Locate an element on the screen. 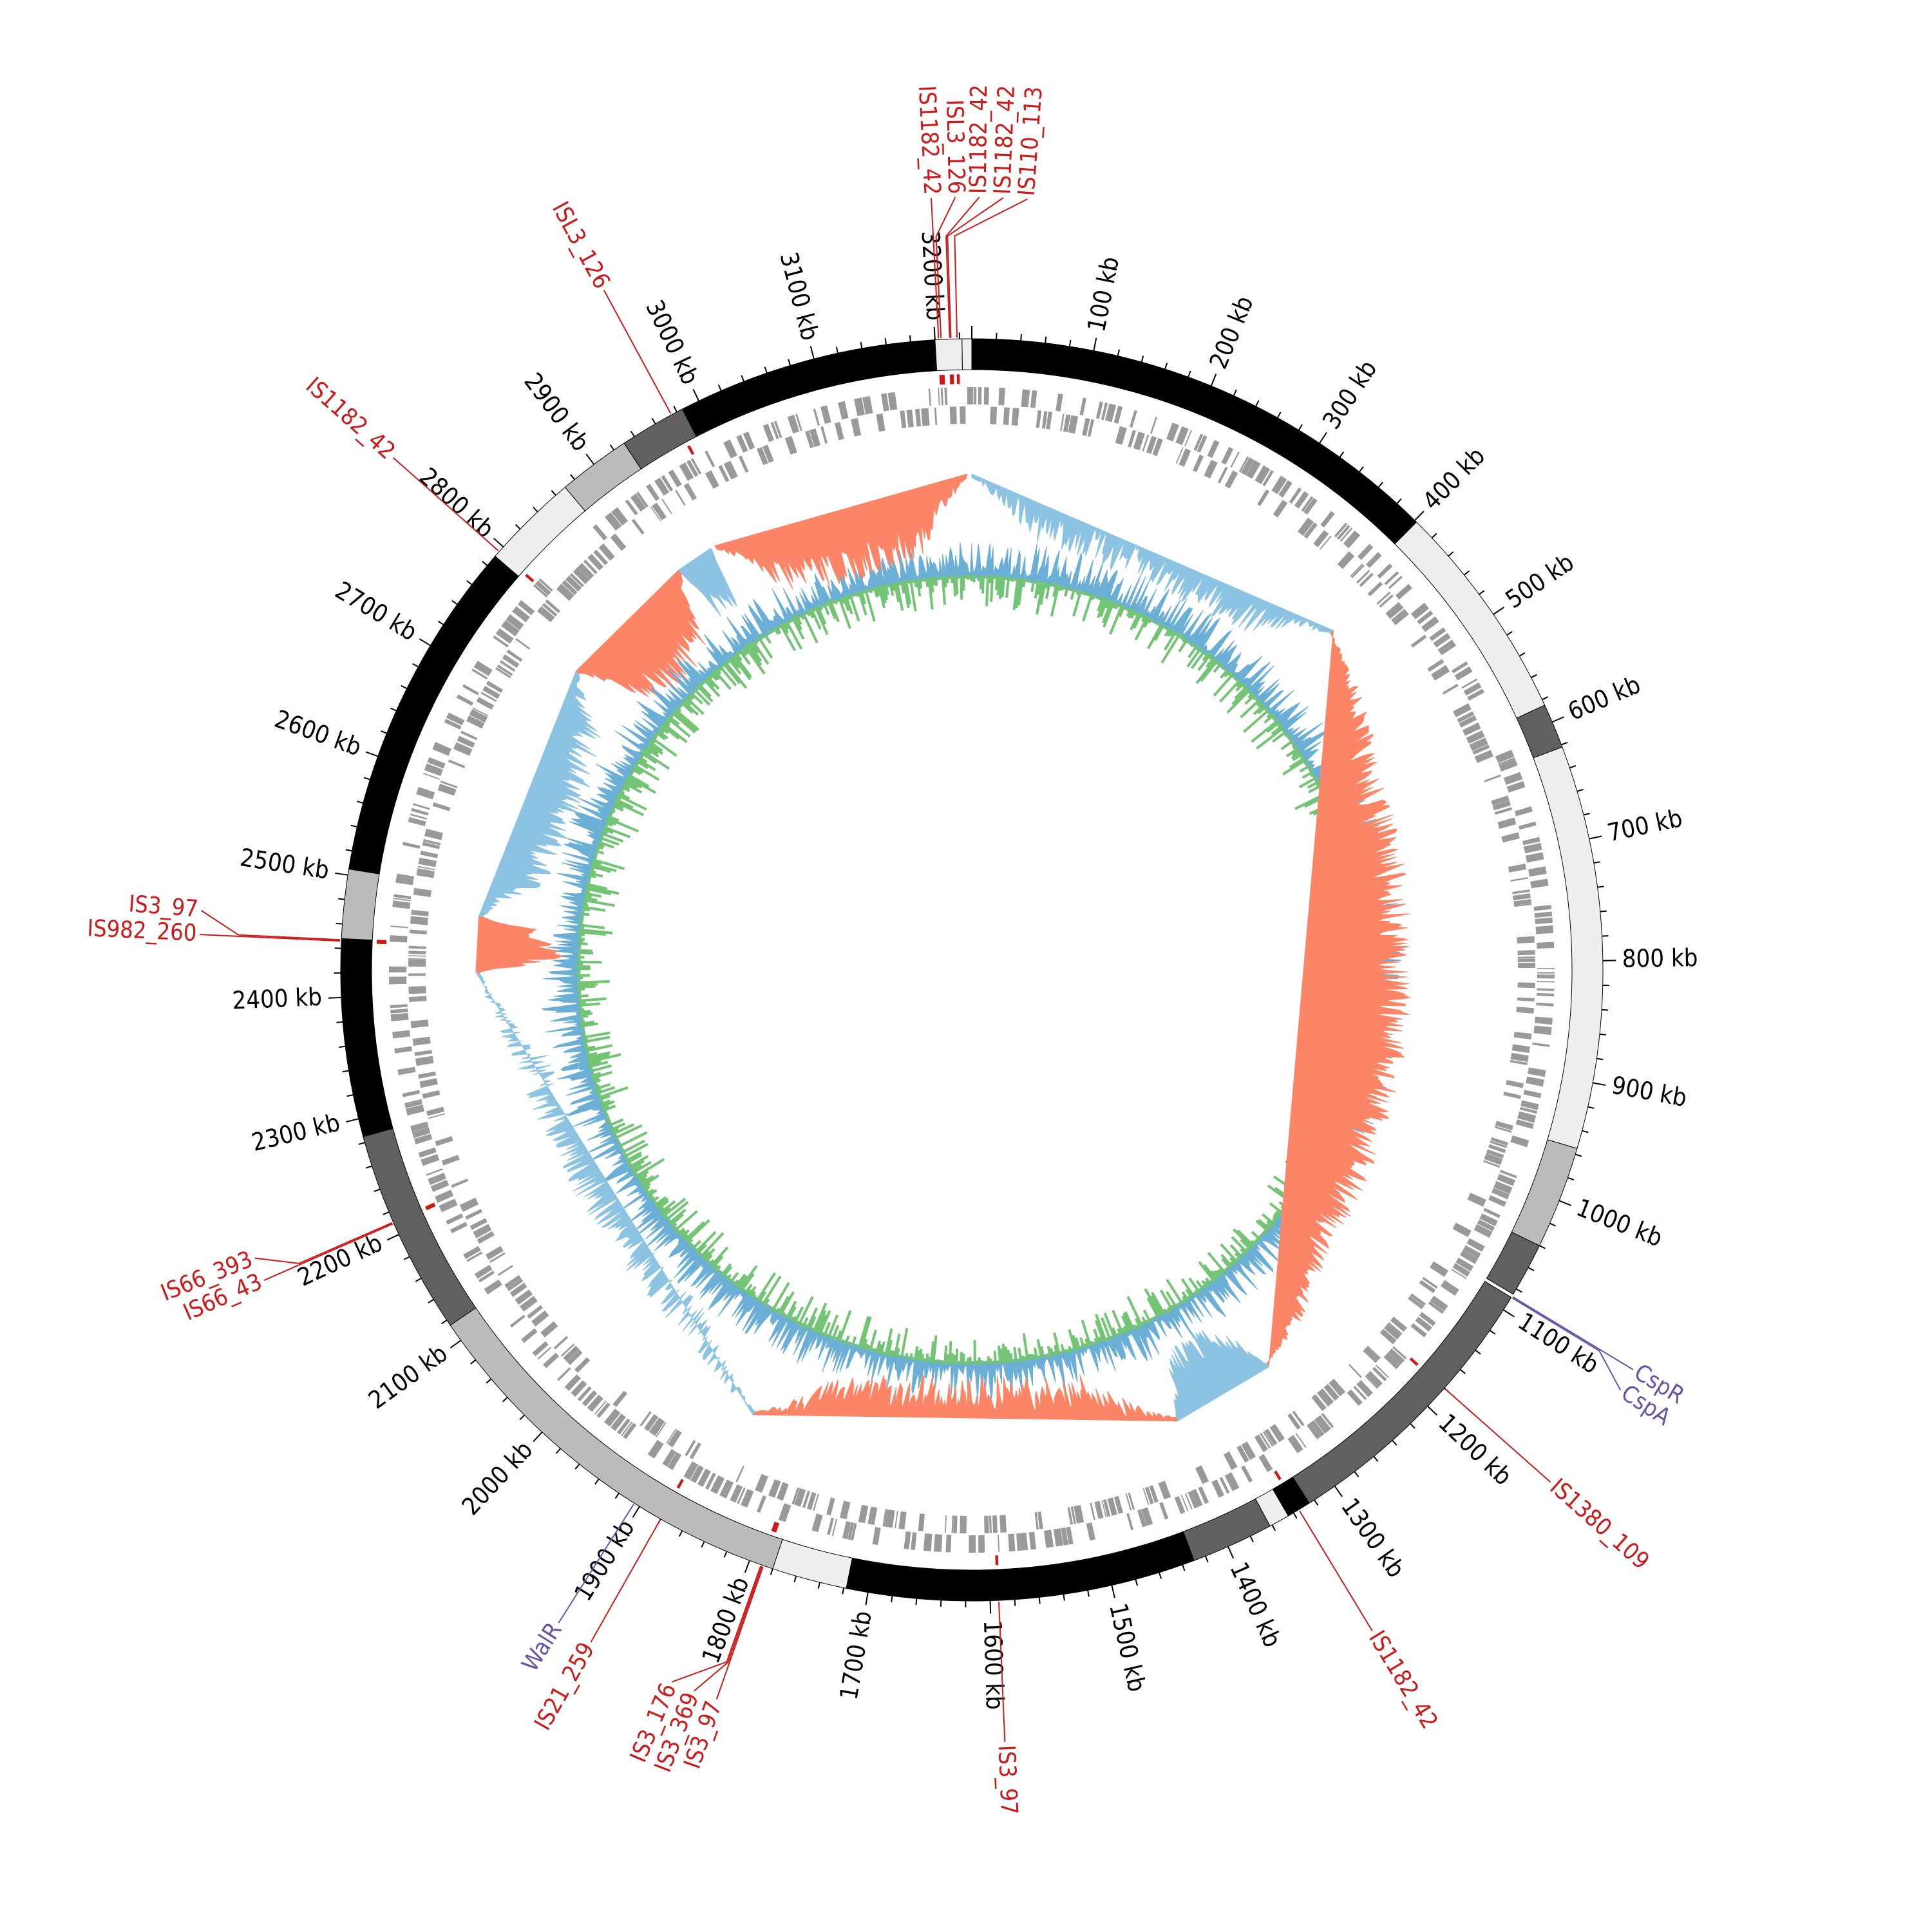 The image size is (1932, 1932). tick-label: 2800 kb is located at coordinates (457, 503).